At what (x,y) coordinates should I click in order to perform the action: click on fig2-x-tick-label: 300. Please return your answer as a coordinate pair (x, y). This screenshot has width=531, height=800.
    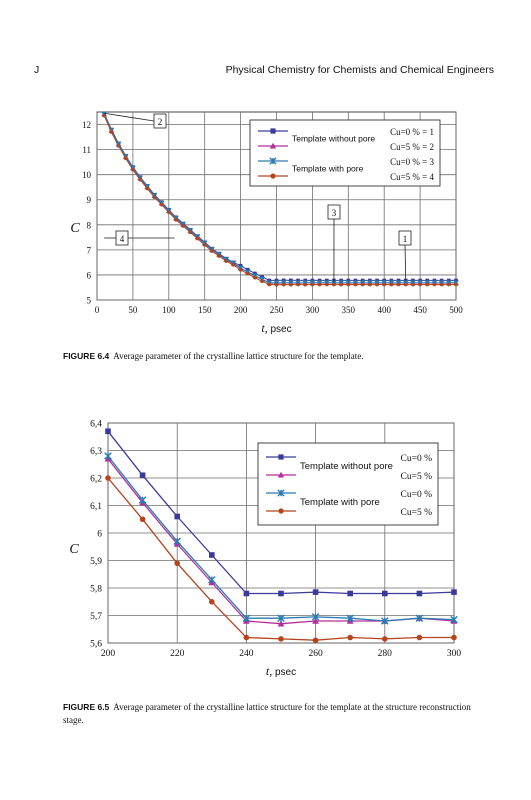
    Looking at the image, I should click on (454, 654).